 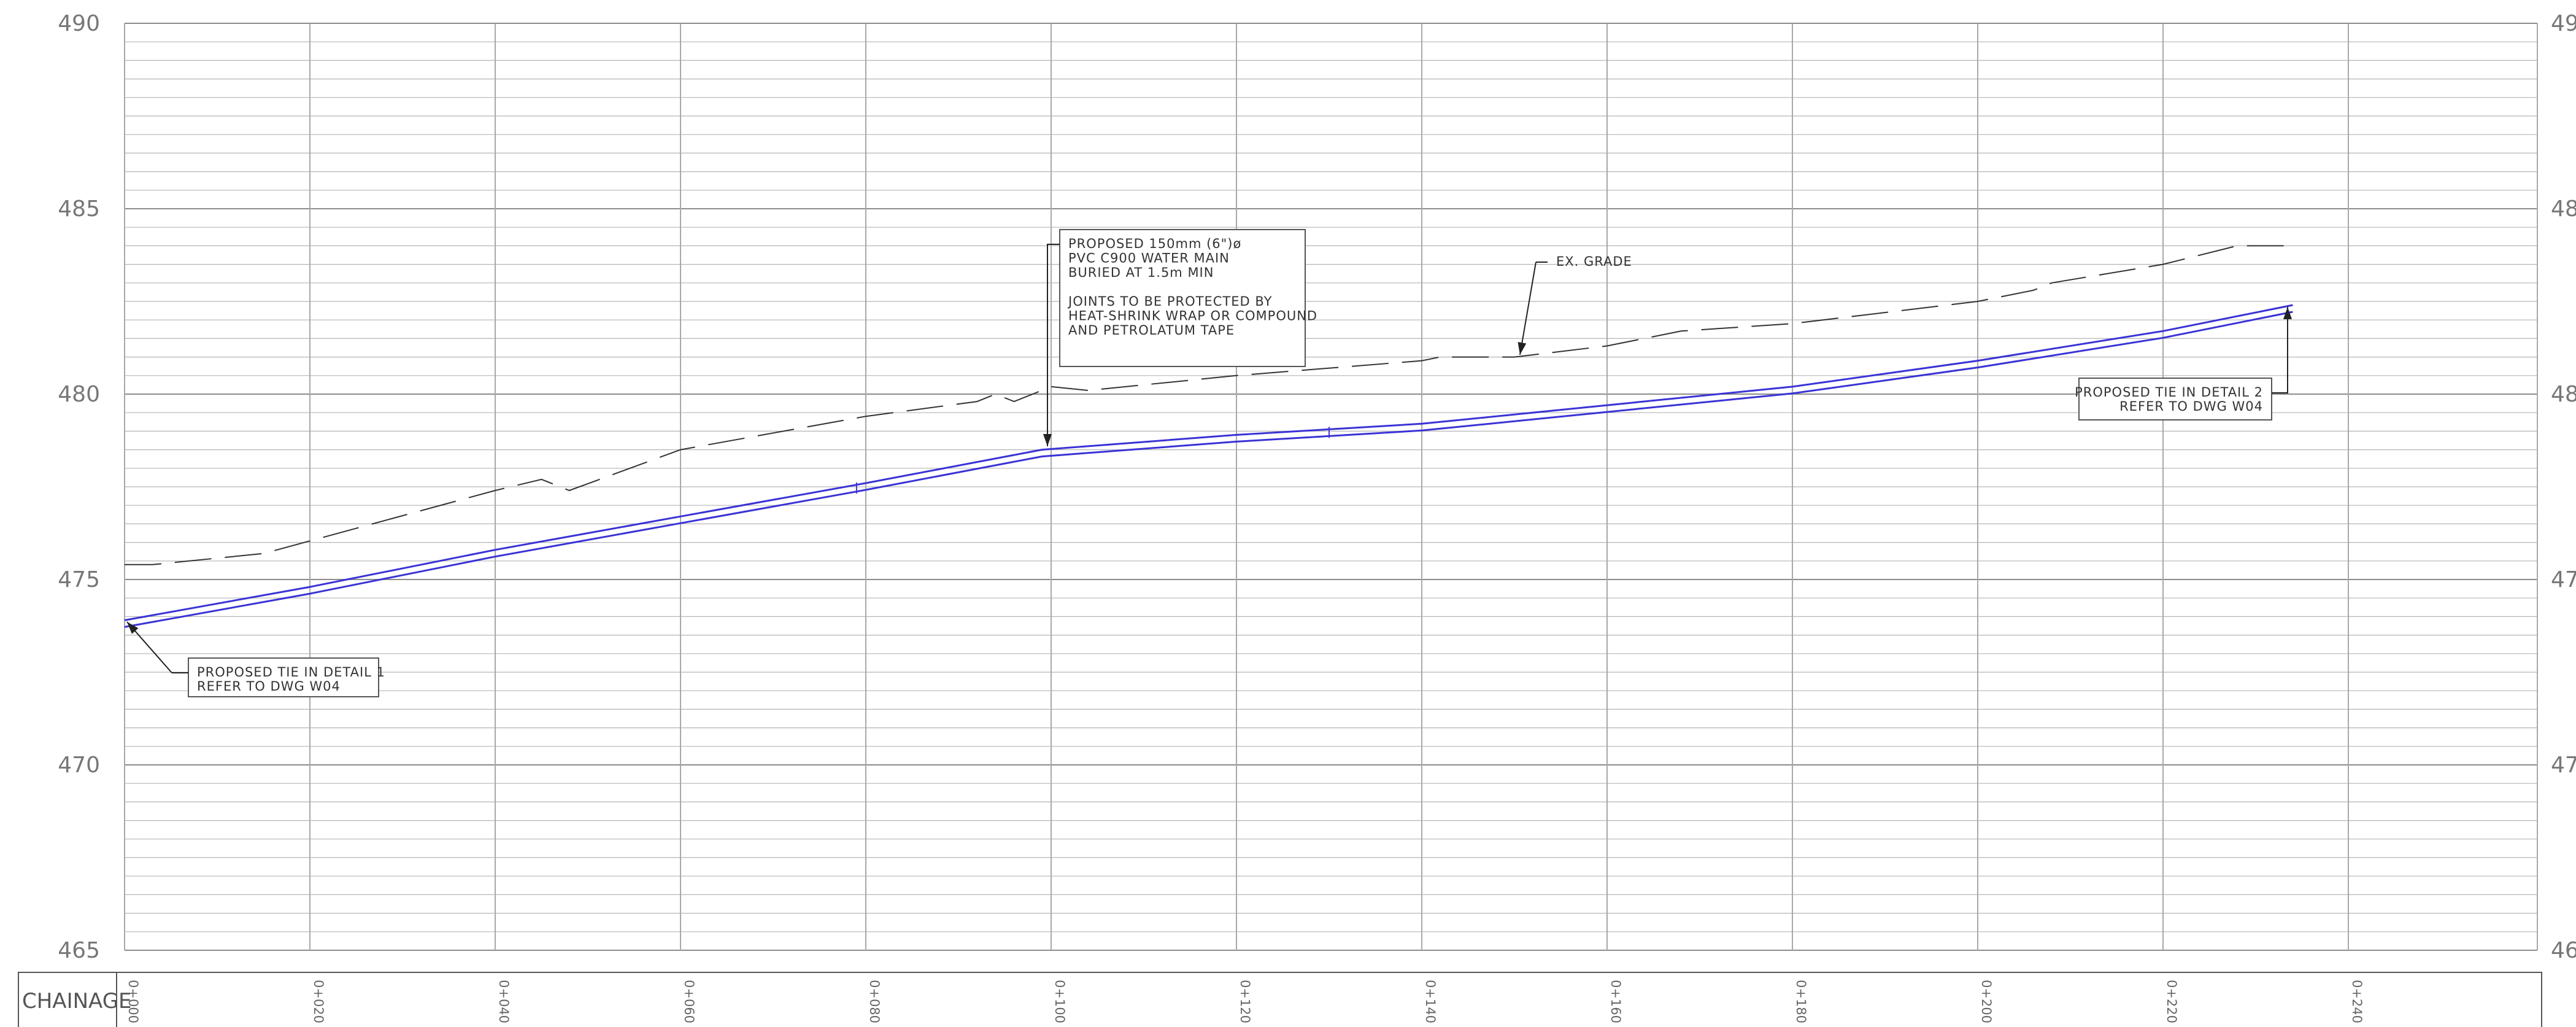 I want to click on main-note-line: BURIED AT 1.5m MIN, so click(x=1141, y=272).